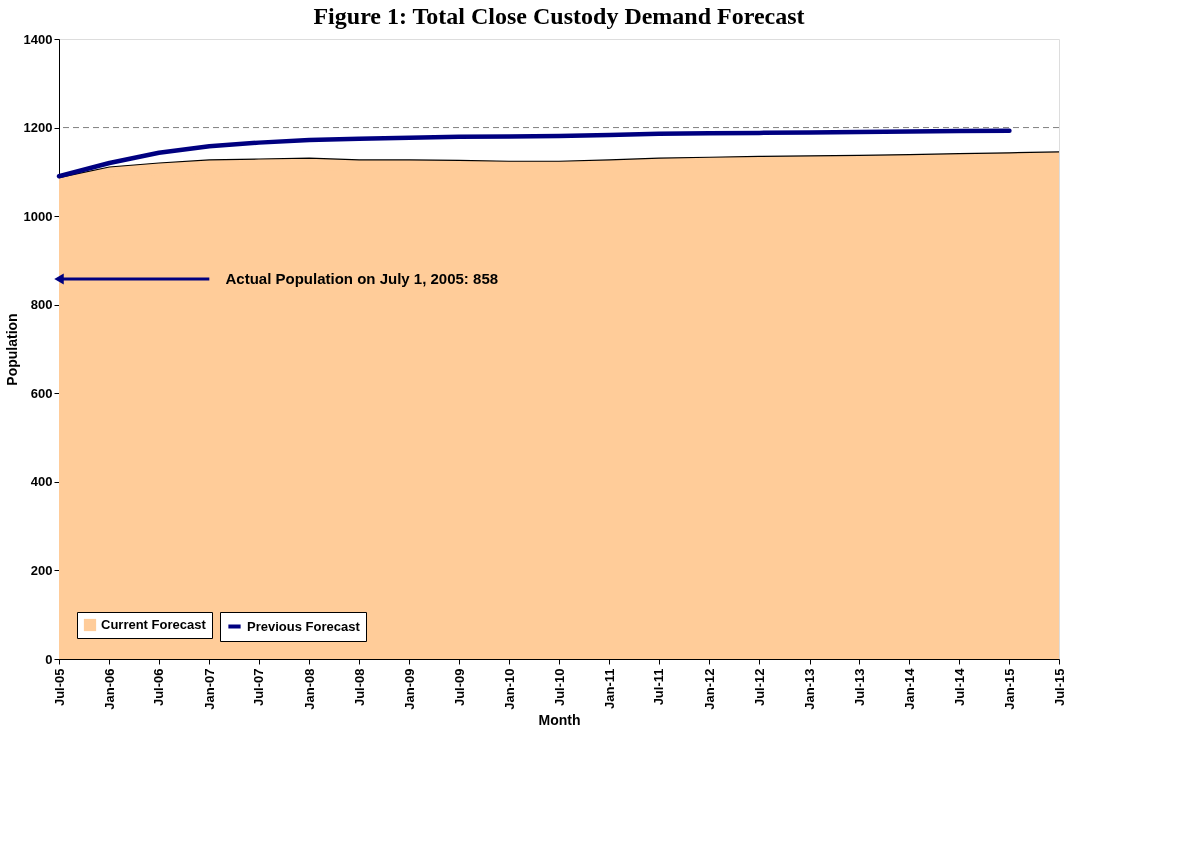 Image resolution: width=1196 pixels, height=844 pixels. What do you see at coordinates (359, 687) in the screenshot?
I see `x-tick-label: Jul-08` at bounding box center [359, 687].